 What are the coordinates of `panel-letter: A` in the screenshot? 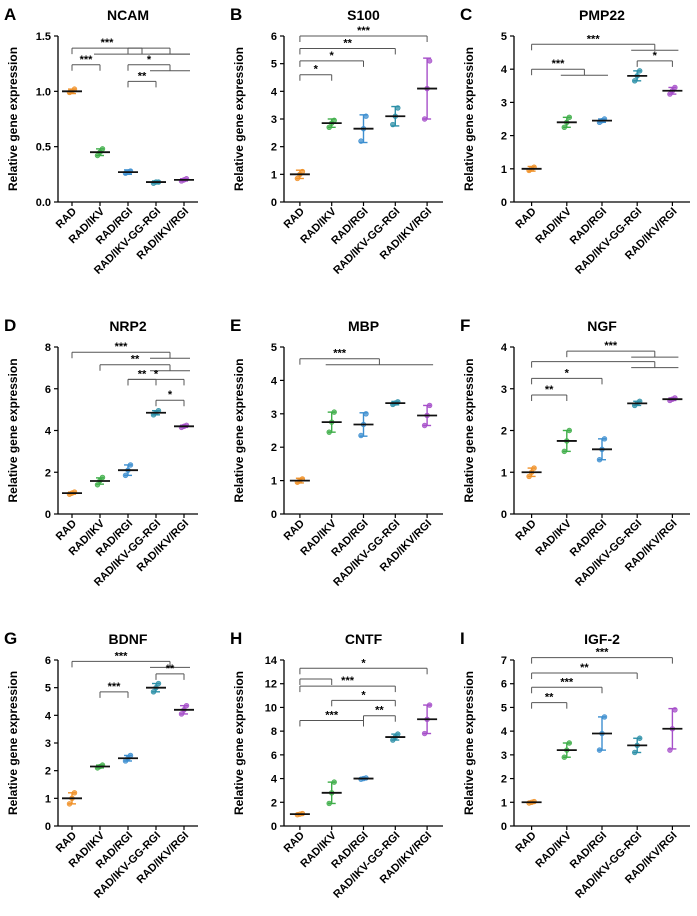 It's located at (10, 14).